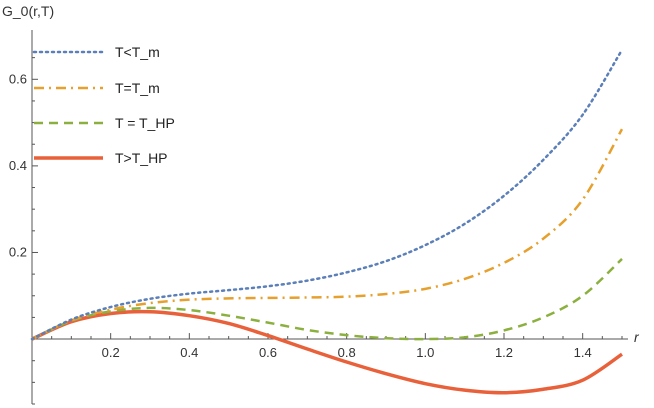  What do you see at coordinates (141, 158) in the screenshot?
I see `legend-label: T>T_HP` at bounding box center [141, 158].